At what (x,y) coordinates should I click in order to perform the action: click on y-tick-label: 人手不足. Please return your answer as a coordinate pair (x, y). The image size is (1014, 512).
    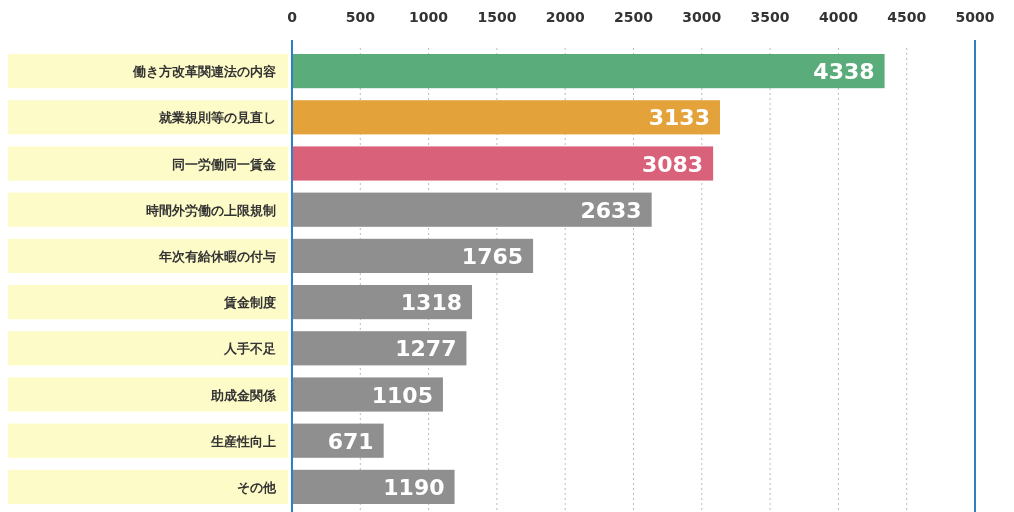
    Looking at the image, I should click on (249, 349).